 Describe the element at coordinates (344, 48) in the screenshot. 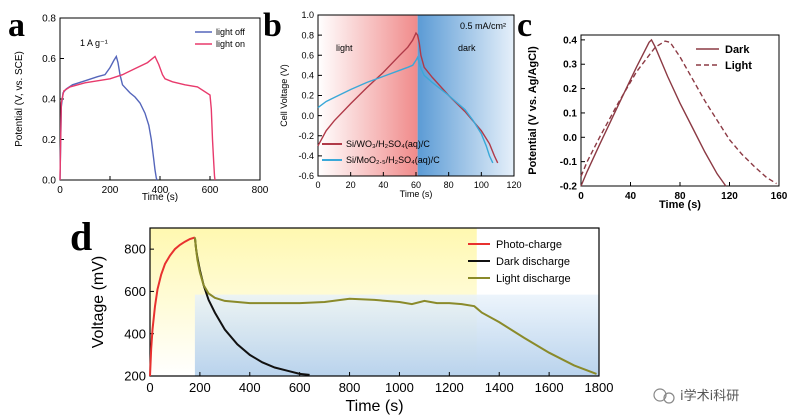

I see `region-label-light: light` at that location.